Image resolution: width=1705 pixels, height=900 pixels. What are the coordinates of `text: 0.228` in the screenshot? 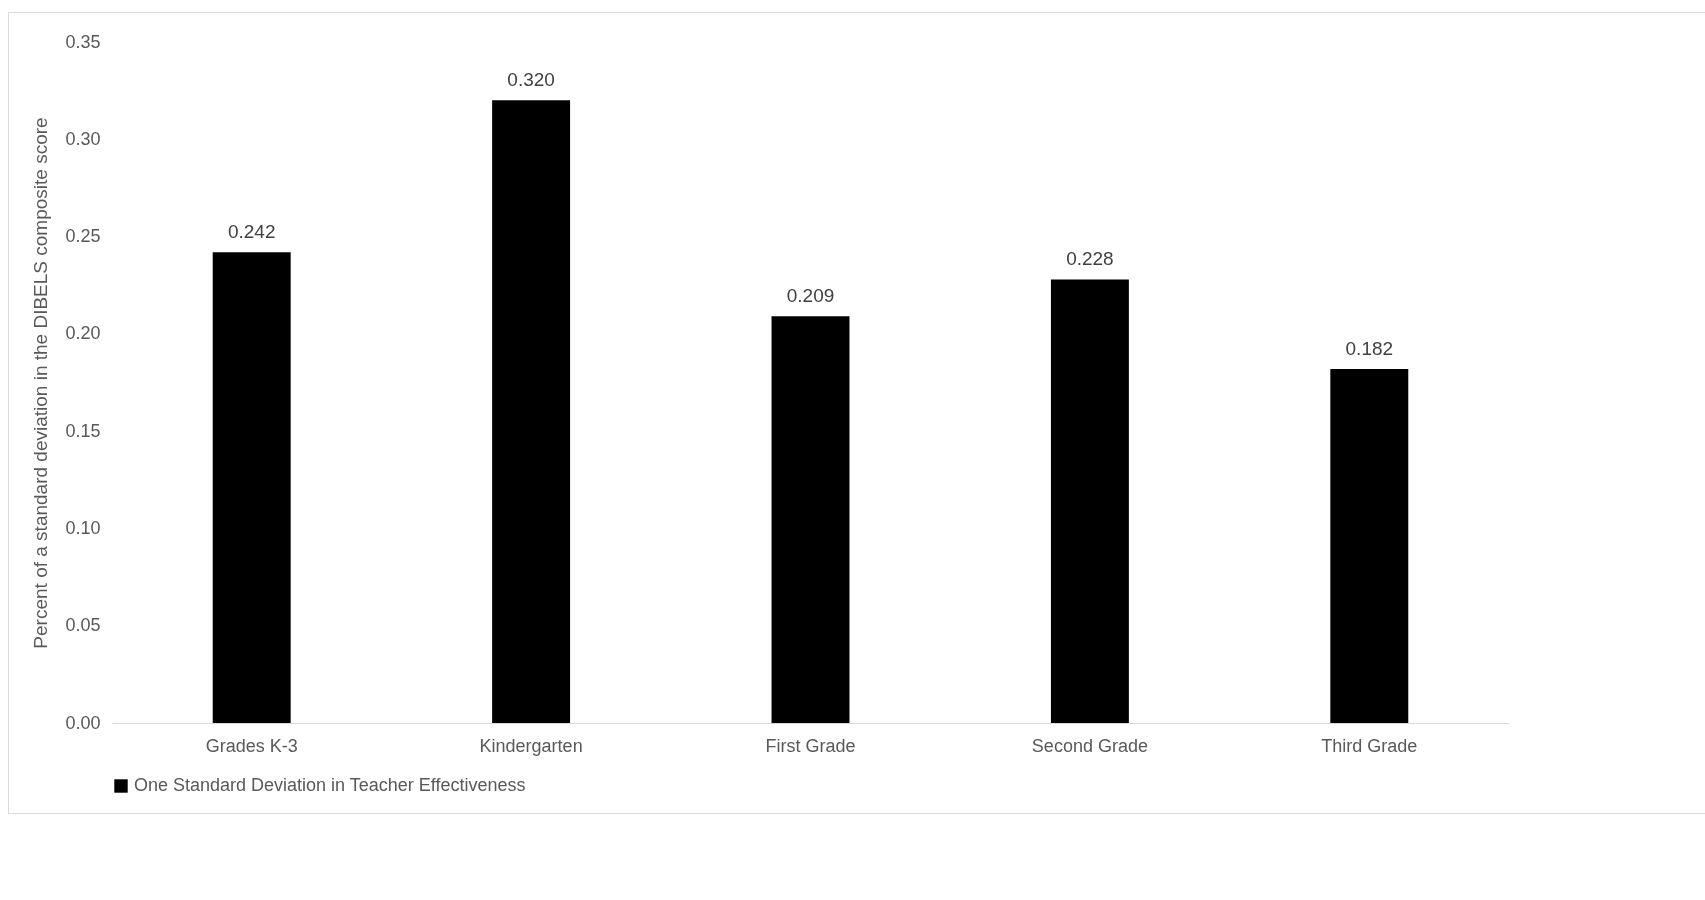 It's located at (1090, 259).